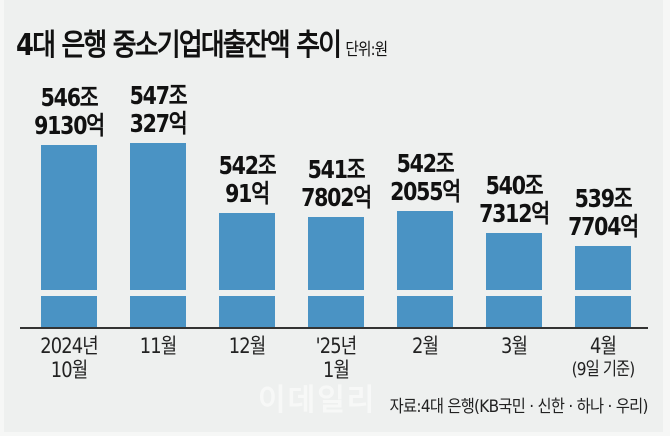 The image size is (670, 436). I want to click on unit-label: 단위:원, so click(366, 50).